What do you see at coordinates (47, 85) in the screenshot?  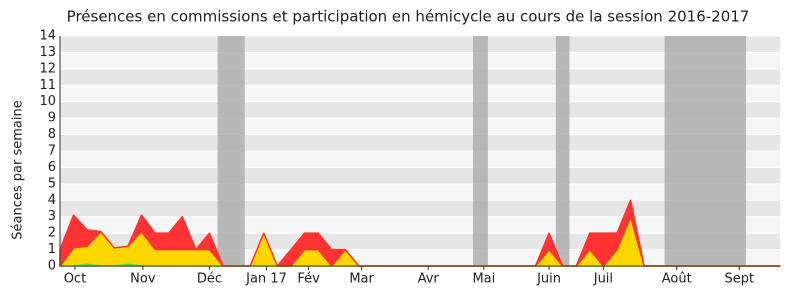 I see `y-tick-label: 11` at bounding box center [47, 85].